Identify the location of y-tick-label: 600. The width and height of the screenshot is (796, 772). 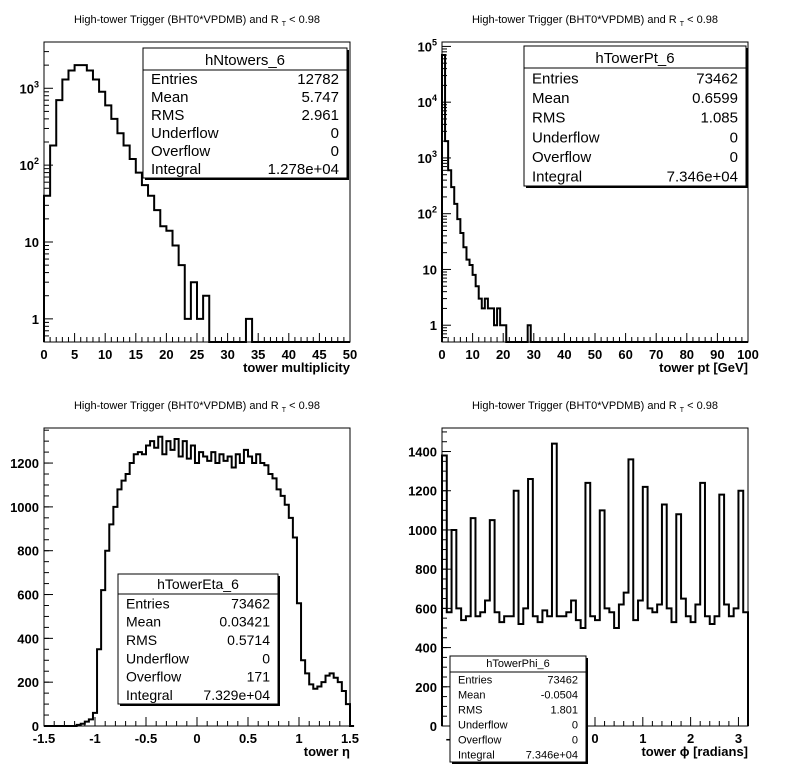
(28, 595).